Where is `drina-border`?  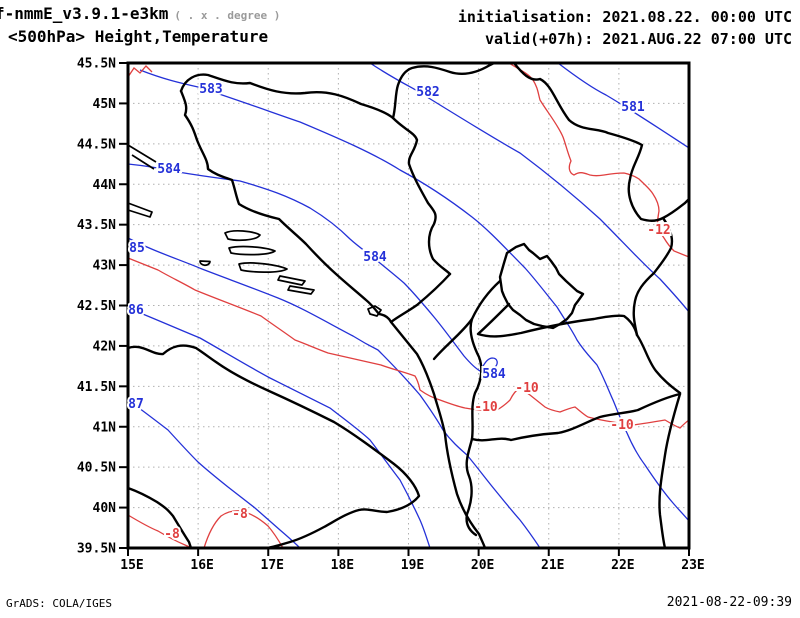 drina-border is located at coordinates (421, 196).